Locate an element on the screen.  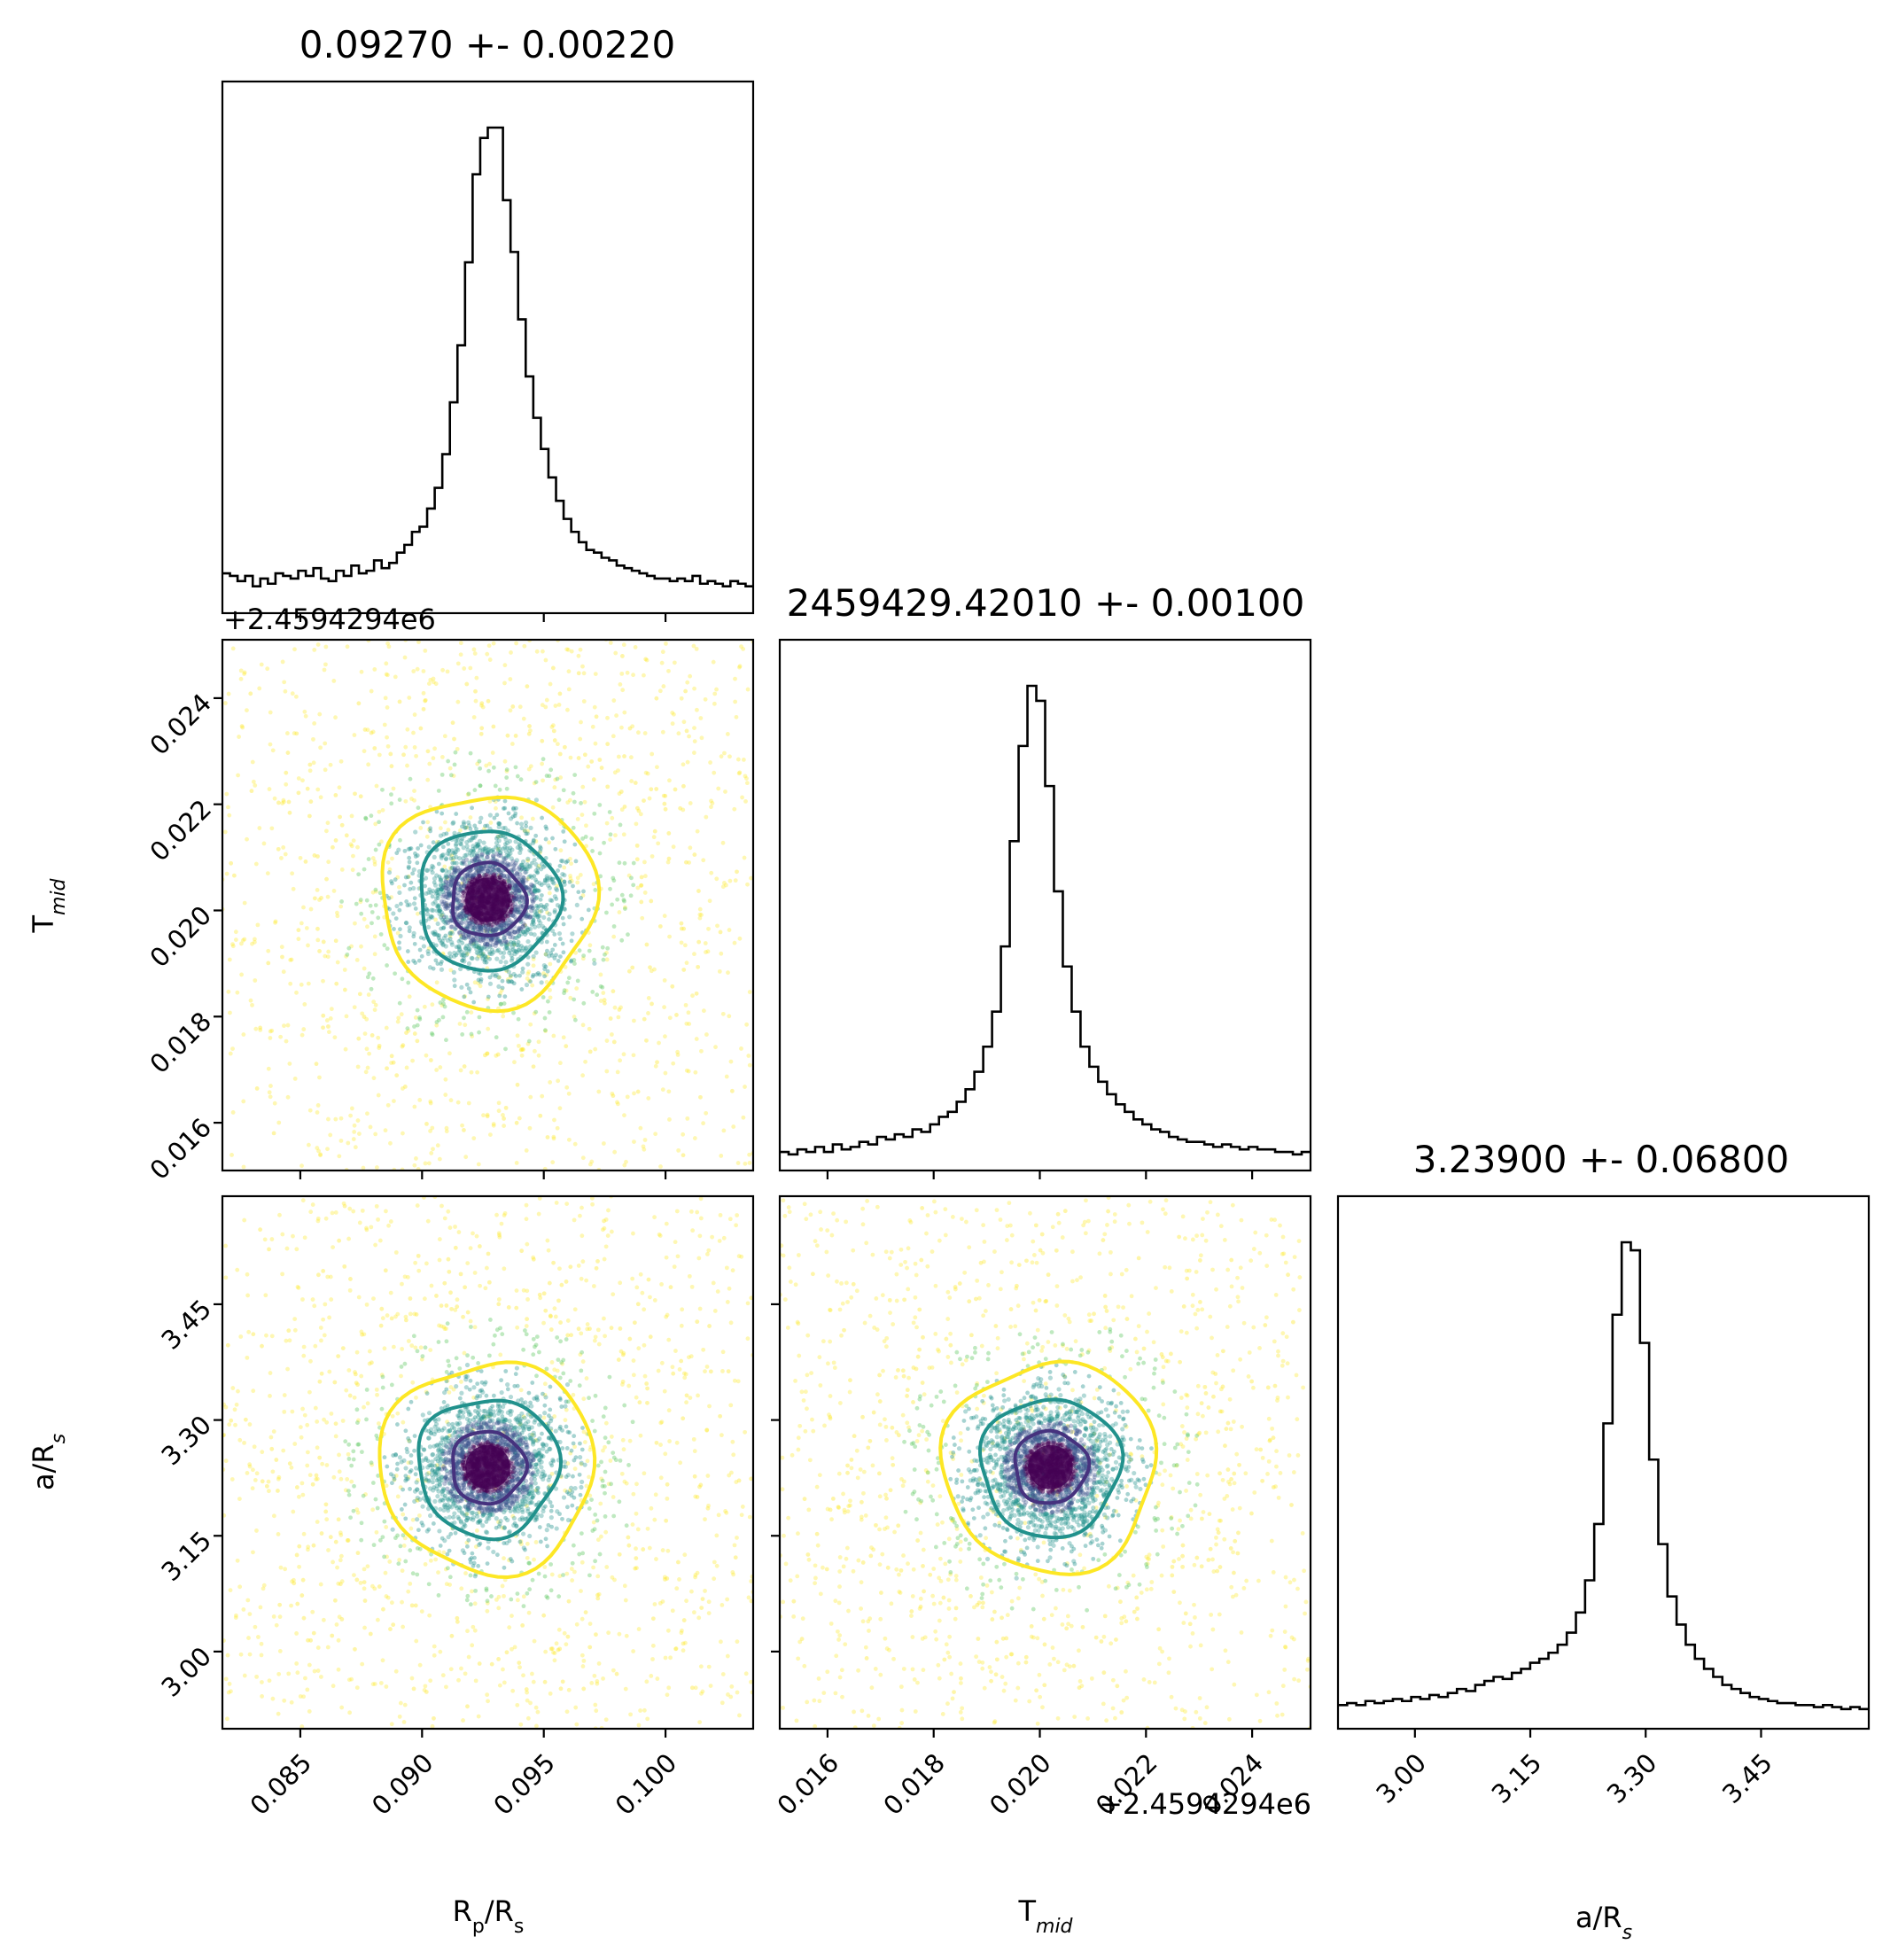
scatter-panel-rp-tmid is located at coordinates (487, 905).